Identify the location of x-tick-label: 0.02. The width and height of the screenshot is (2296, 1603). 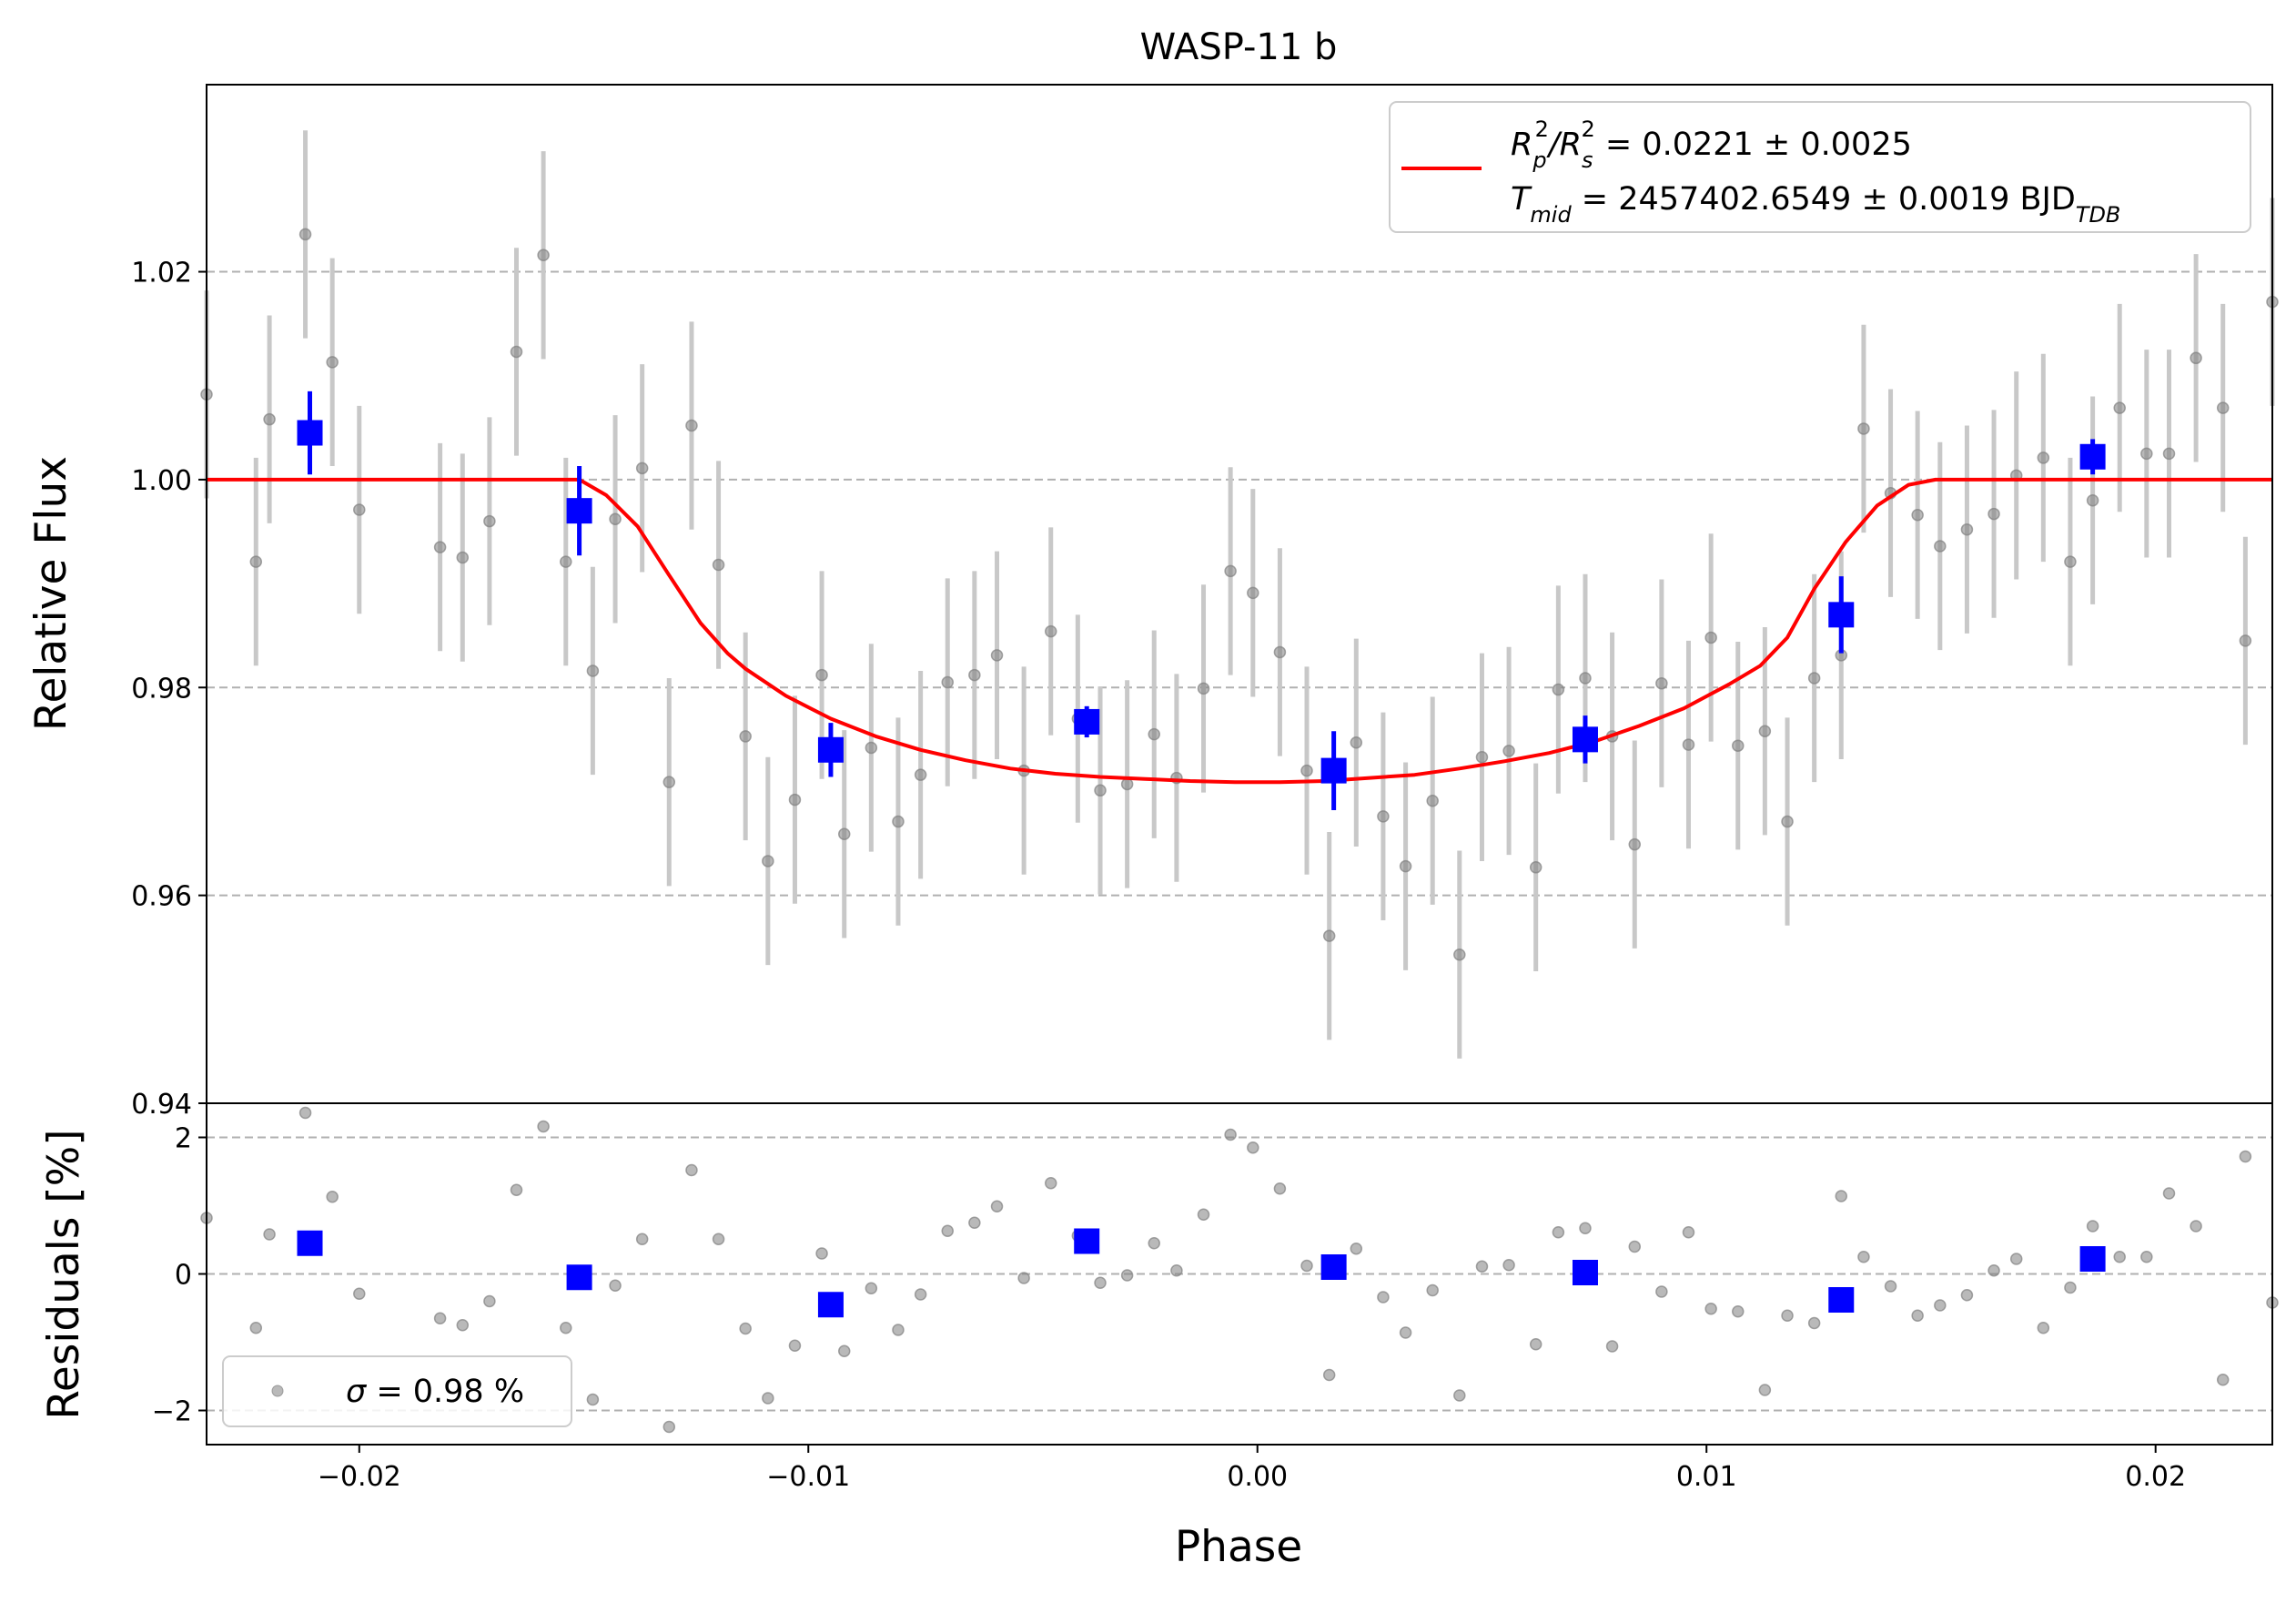
(2156, 1477).